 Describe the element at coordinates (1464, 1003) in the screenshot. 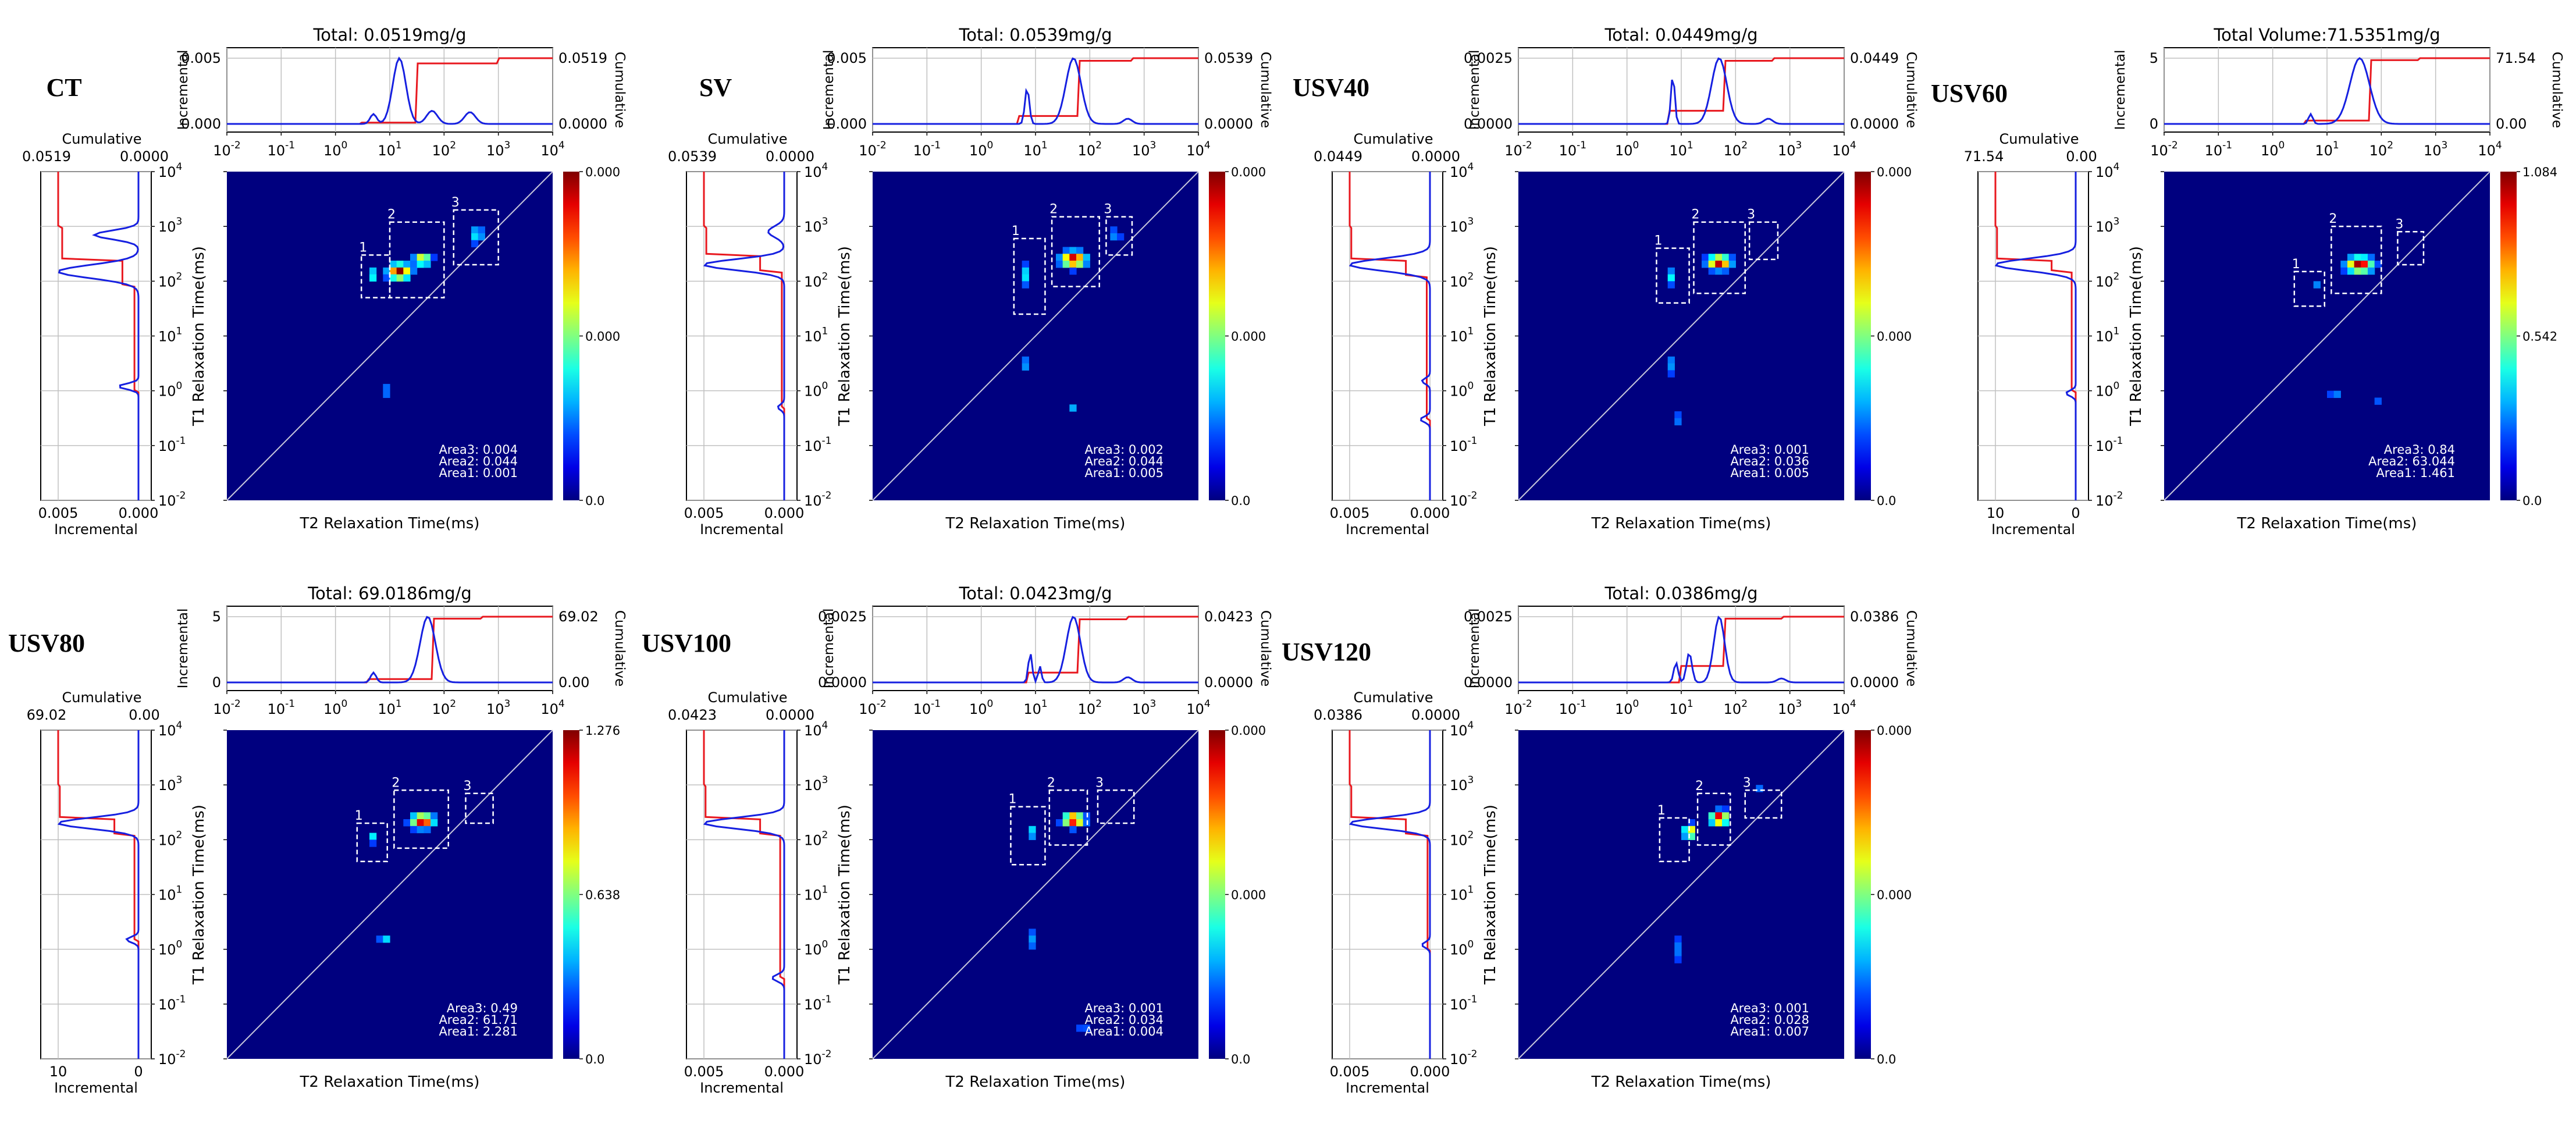

I see `t1-tick-label: 10⁻¹` at that location.